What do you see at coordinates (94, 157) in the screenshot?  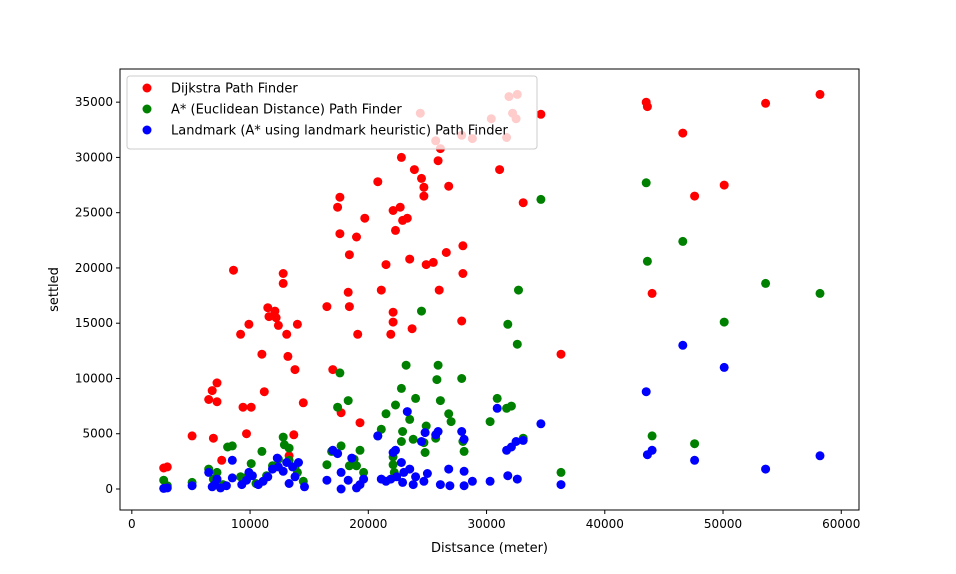 I see `y-tick-label: 30000` at bounding box center [94, 157].